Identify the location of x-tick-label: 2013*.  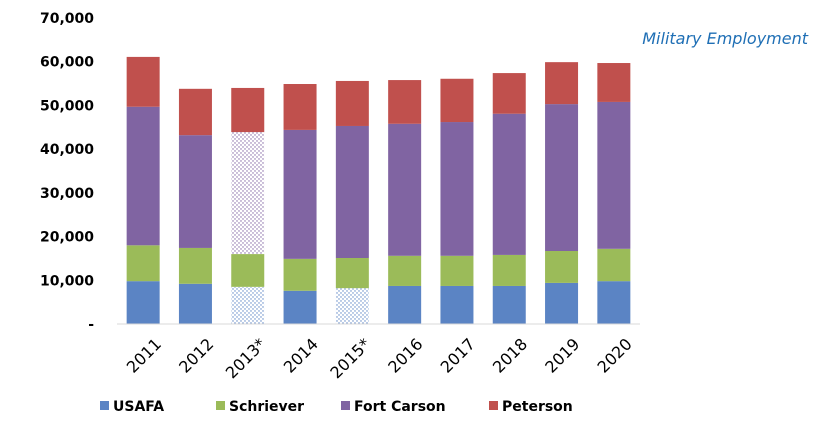
(246, 358).